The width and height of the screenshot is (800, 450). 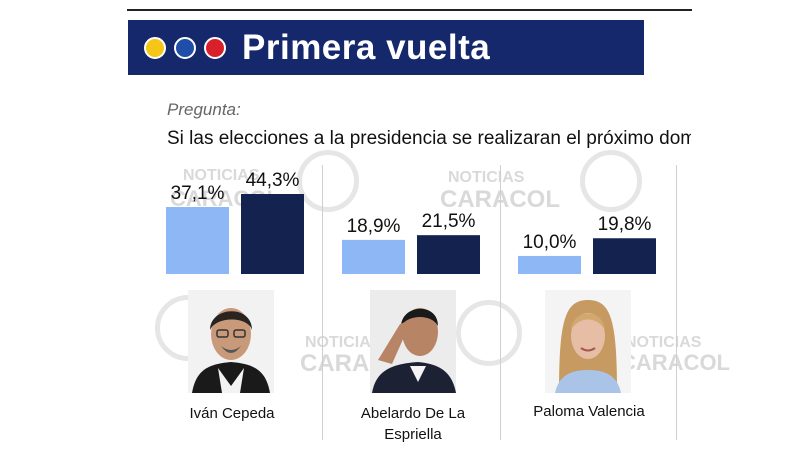 What do you see at coordinates (215, 47) in the screenshot?
I see `red-dot` at bounding box center [215, 47].